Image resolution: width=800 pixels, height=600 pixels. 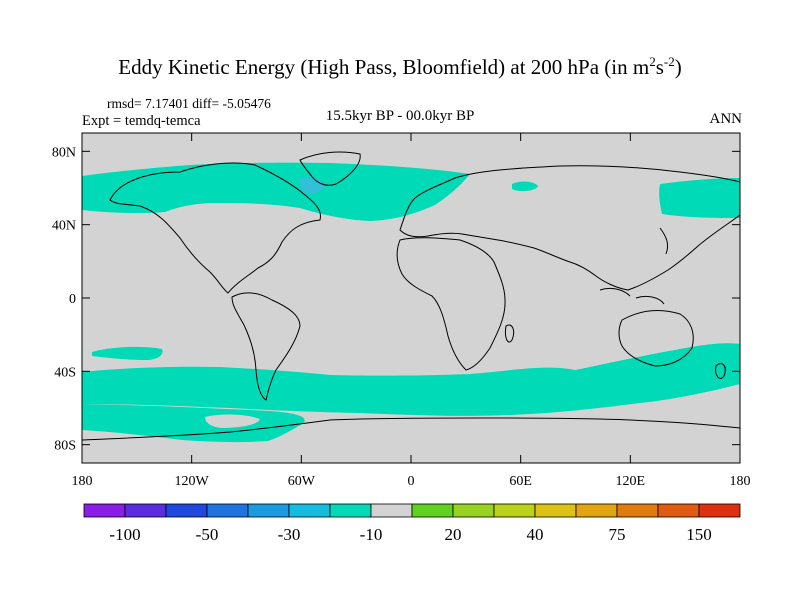 I want to click on coast-eurasia, so click(x=569, y=228).